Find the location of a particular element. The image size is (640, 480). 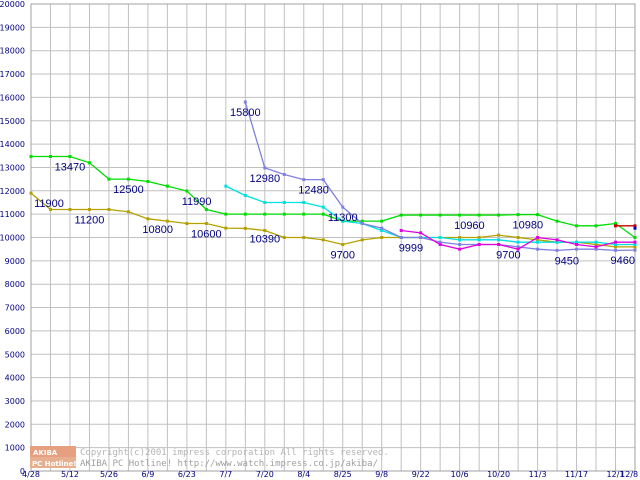

x-tick-label: 4/28 is located at coordinates (31, 474).